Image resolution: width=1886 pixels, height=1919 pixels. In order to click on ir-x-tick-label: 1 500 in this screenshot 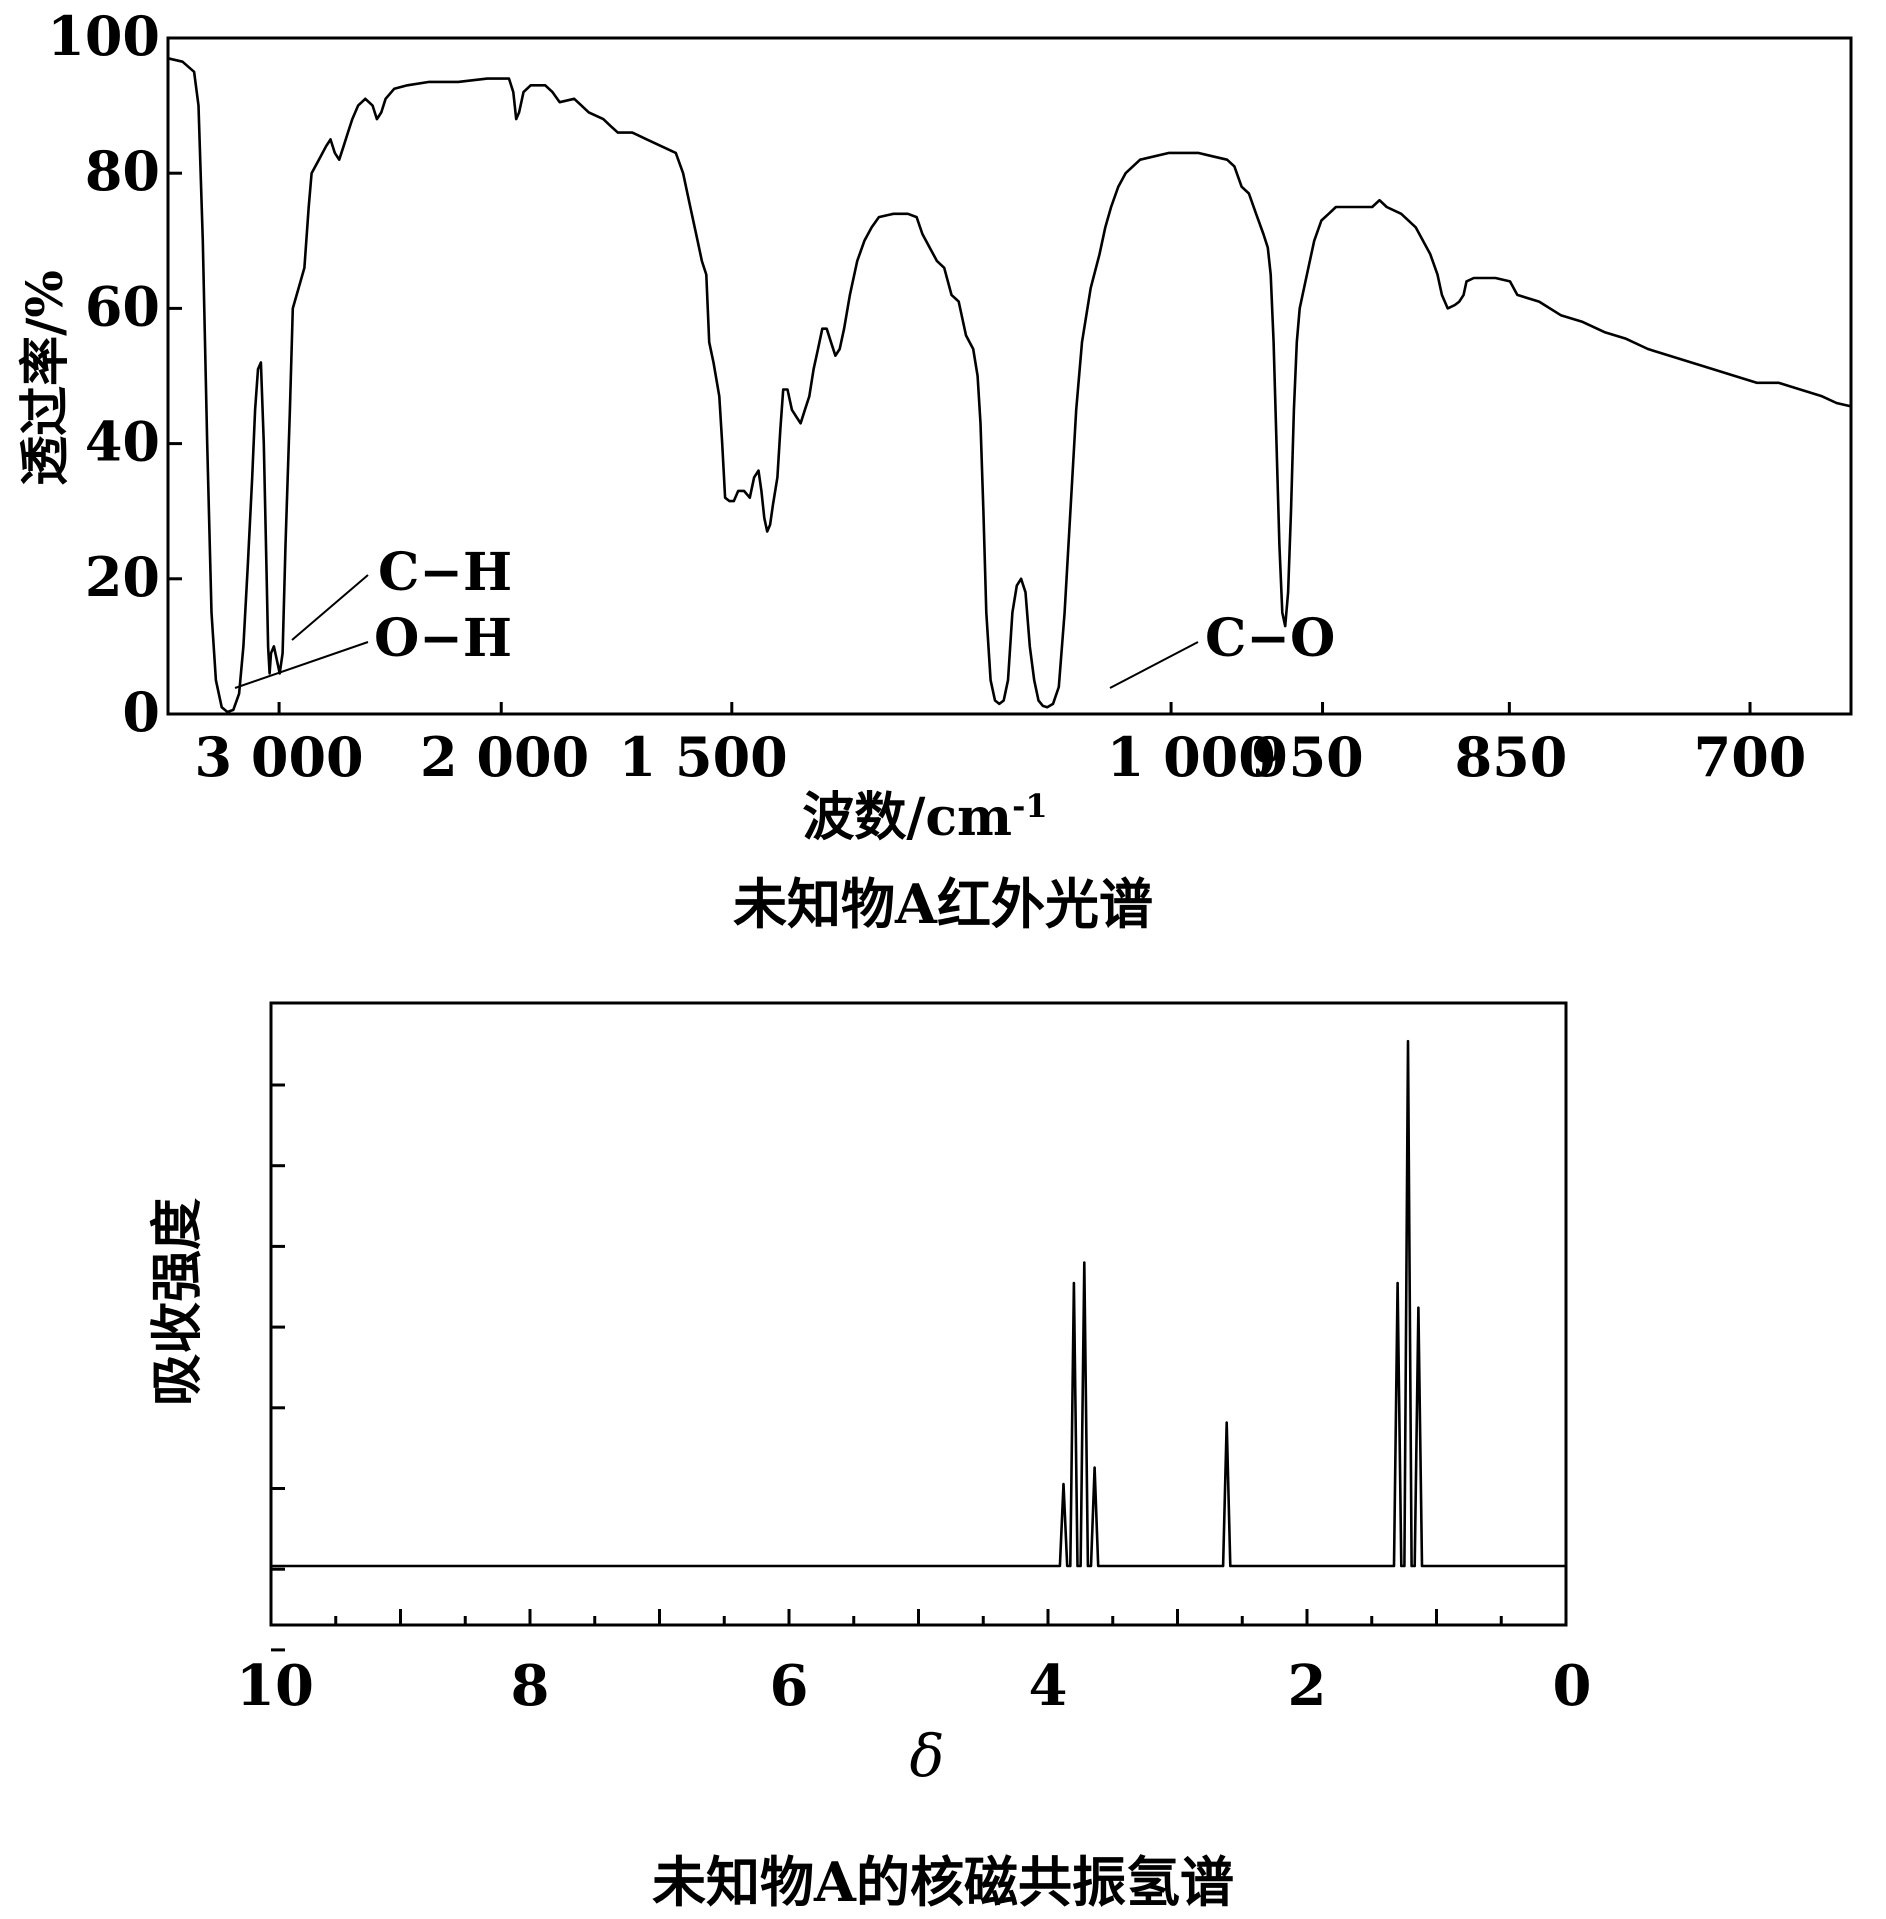, I will do `click(703, 757)`.